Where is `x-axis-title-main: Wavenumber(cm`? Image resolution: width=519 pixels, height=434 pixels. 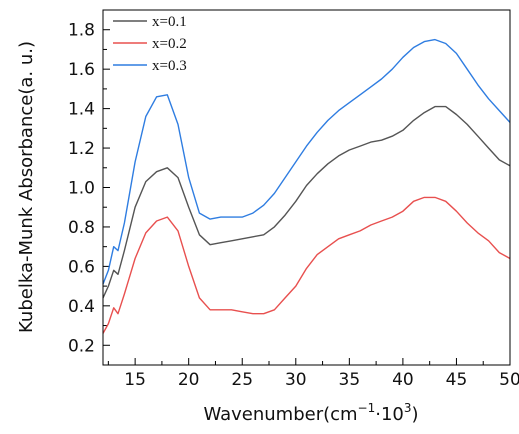
x-axis-title-main: Wavenumber(cm is located at coordinates (280, 414).